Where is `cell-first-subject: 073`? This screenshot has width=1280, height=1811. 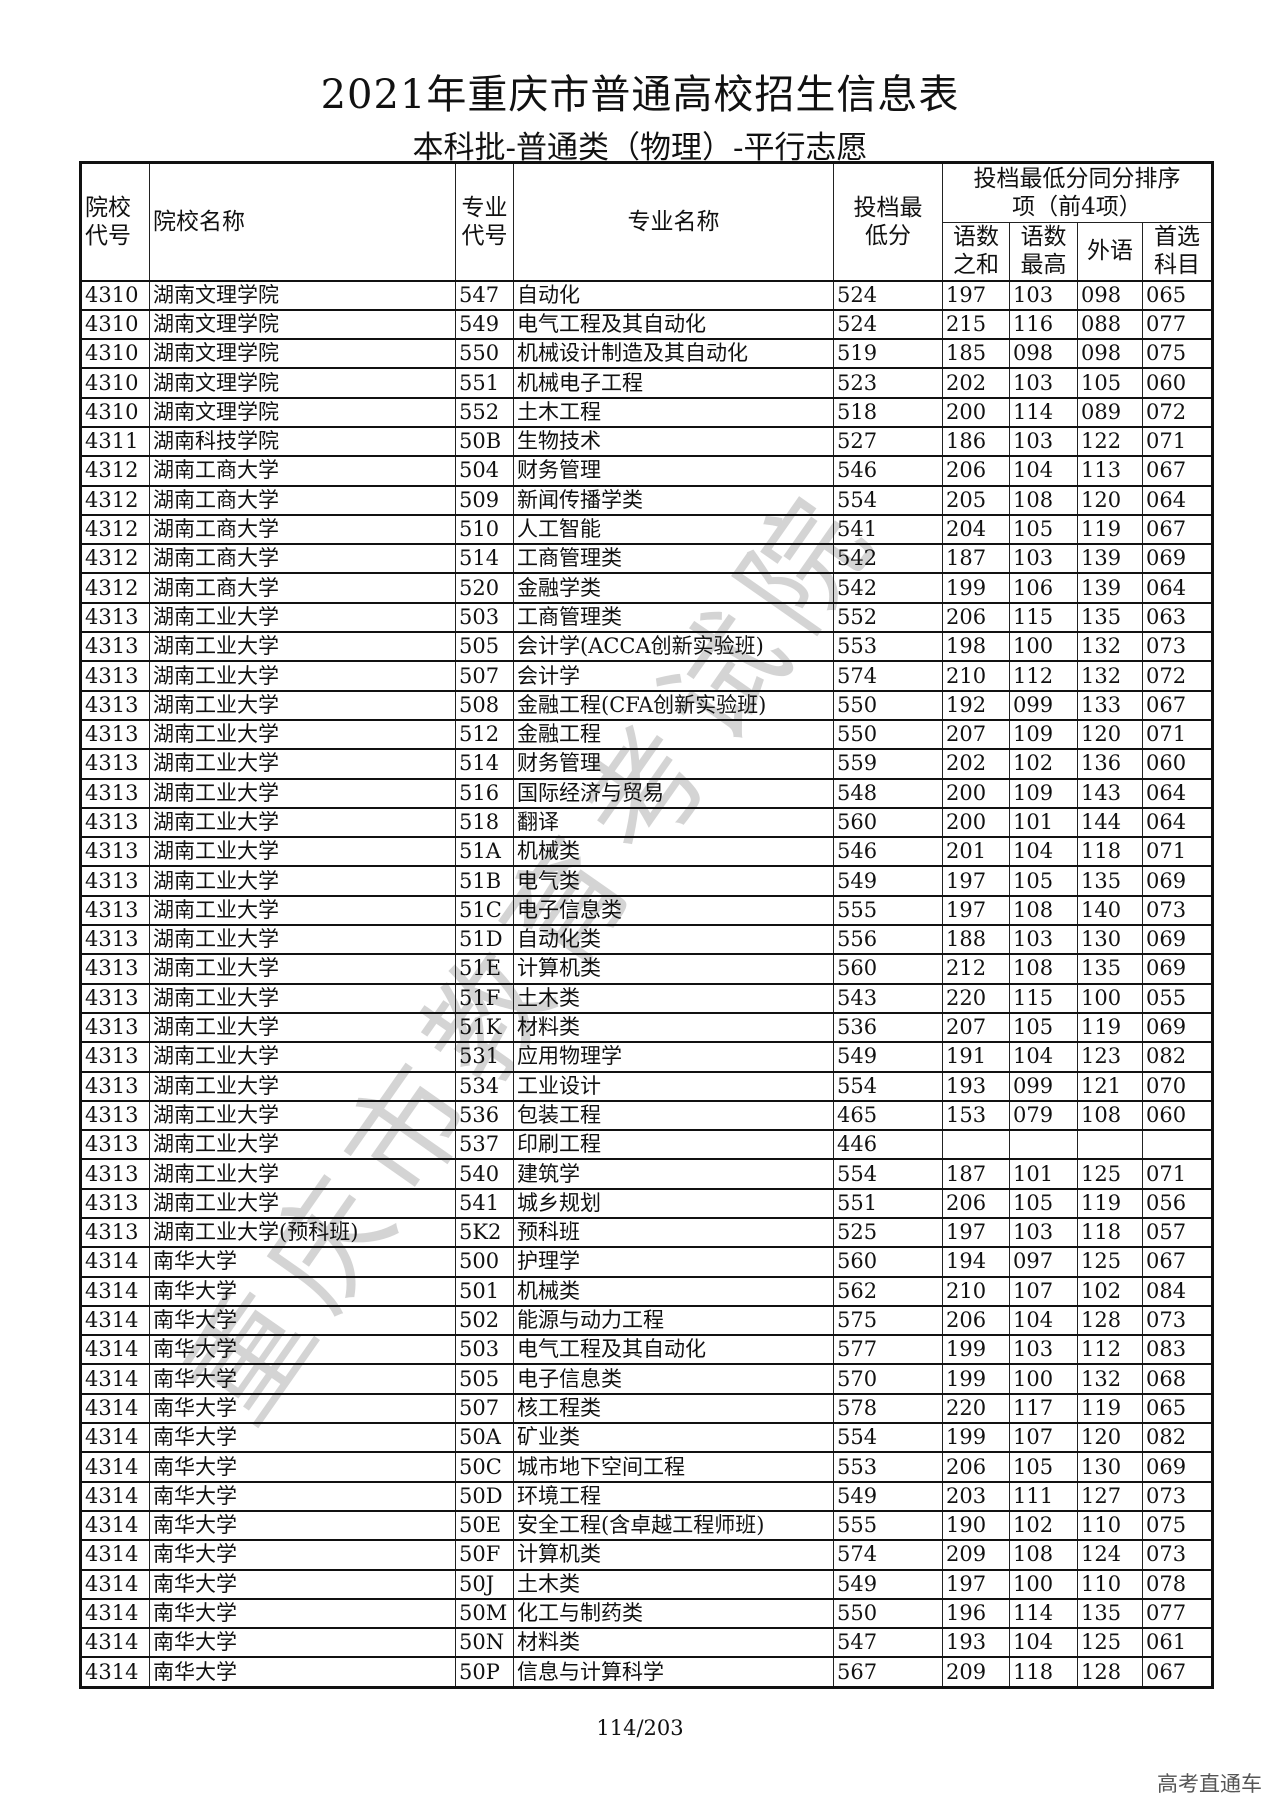
cell-first-subject: 073 is located at coordinates (1177, 1320).